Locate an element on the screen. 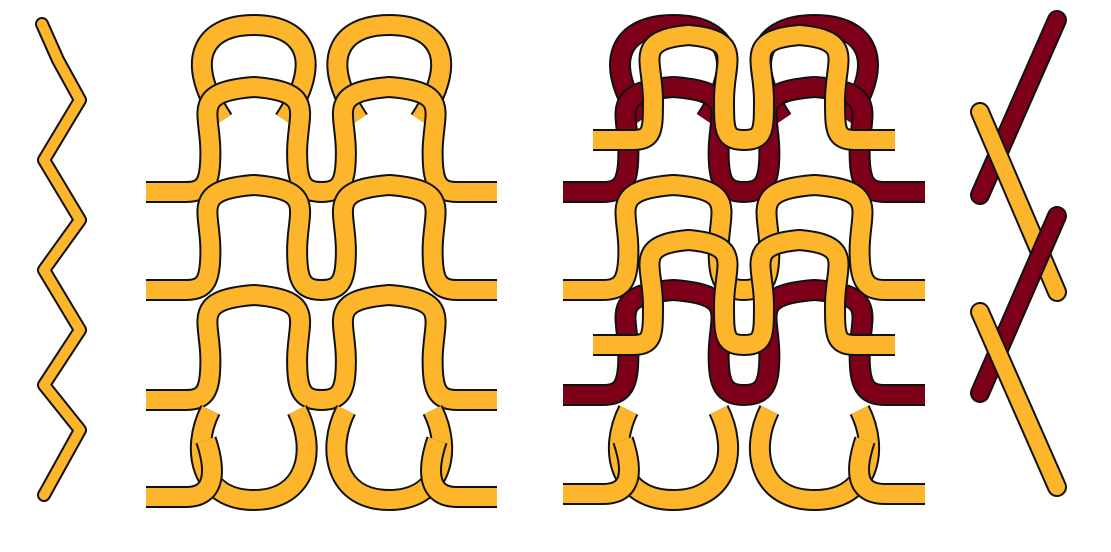 The height and width of the screenshot is (552, 1111). course-3-outline is located at coordinates (321, 347).